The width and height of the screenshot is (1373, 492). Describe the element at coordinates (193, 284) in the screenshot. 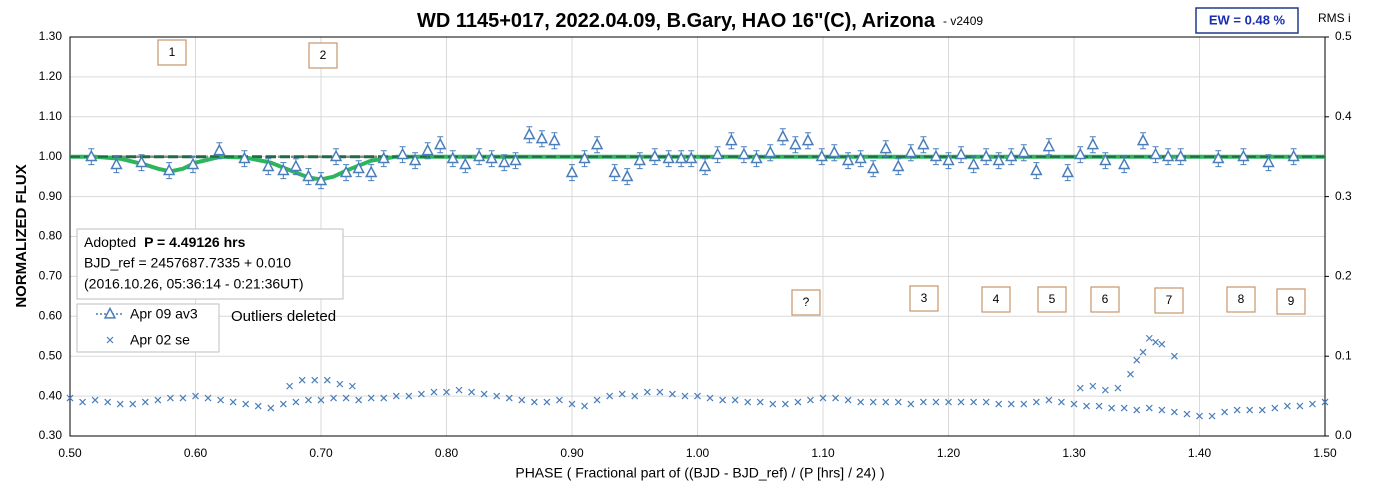

I see `info-date: (2016.10.26, 05:36:14 - 0:21:36UT)` at that location.